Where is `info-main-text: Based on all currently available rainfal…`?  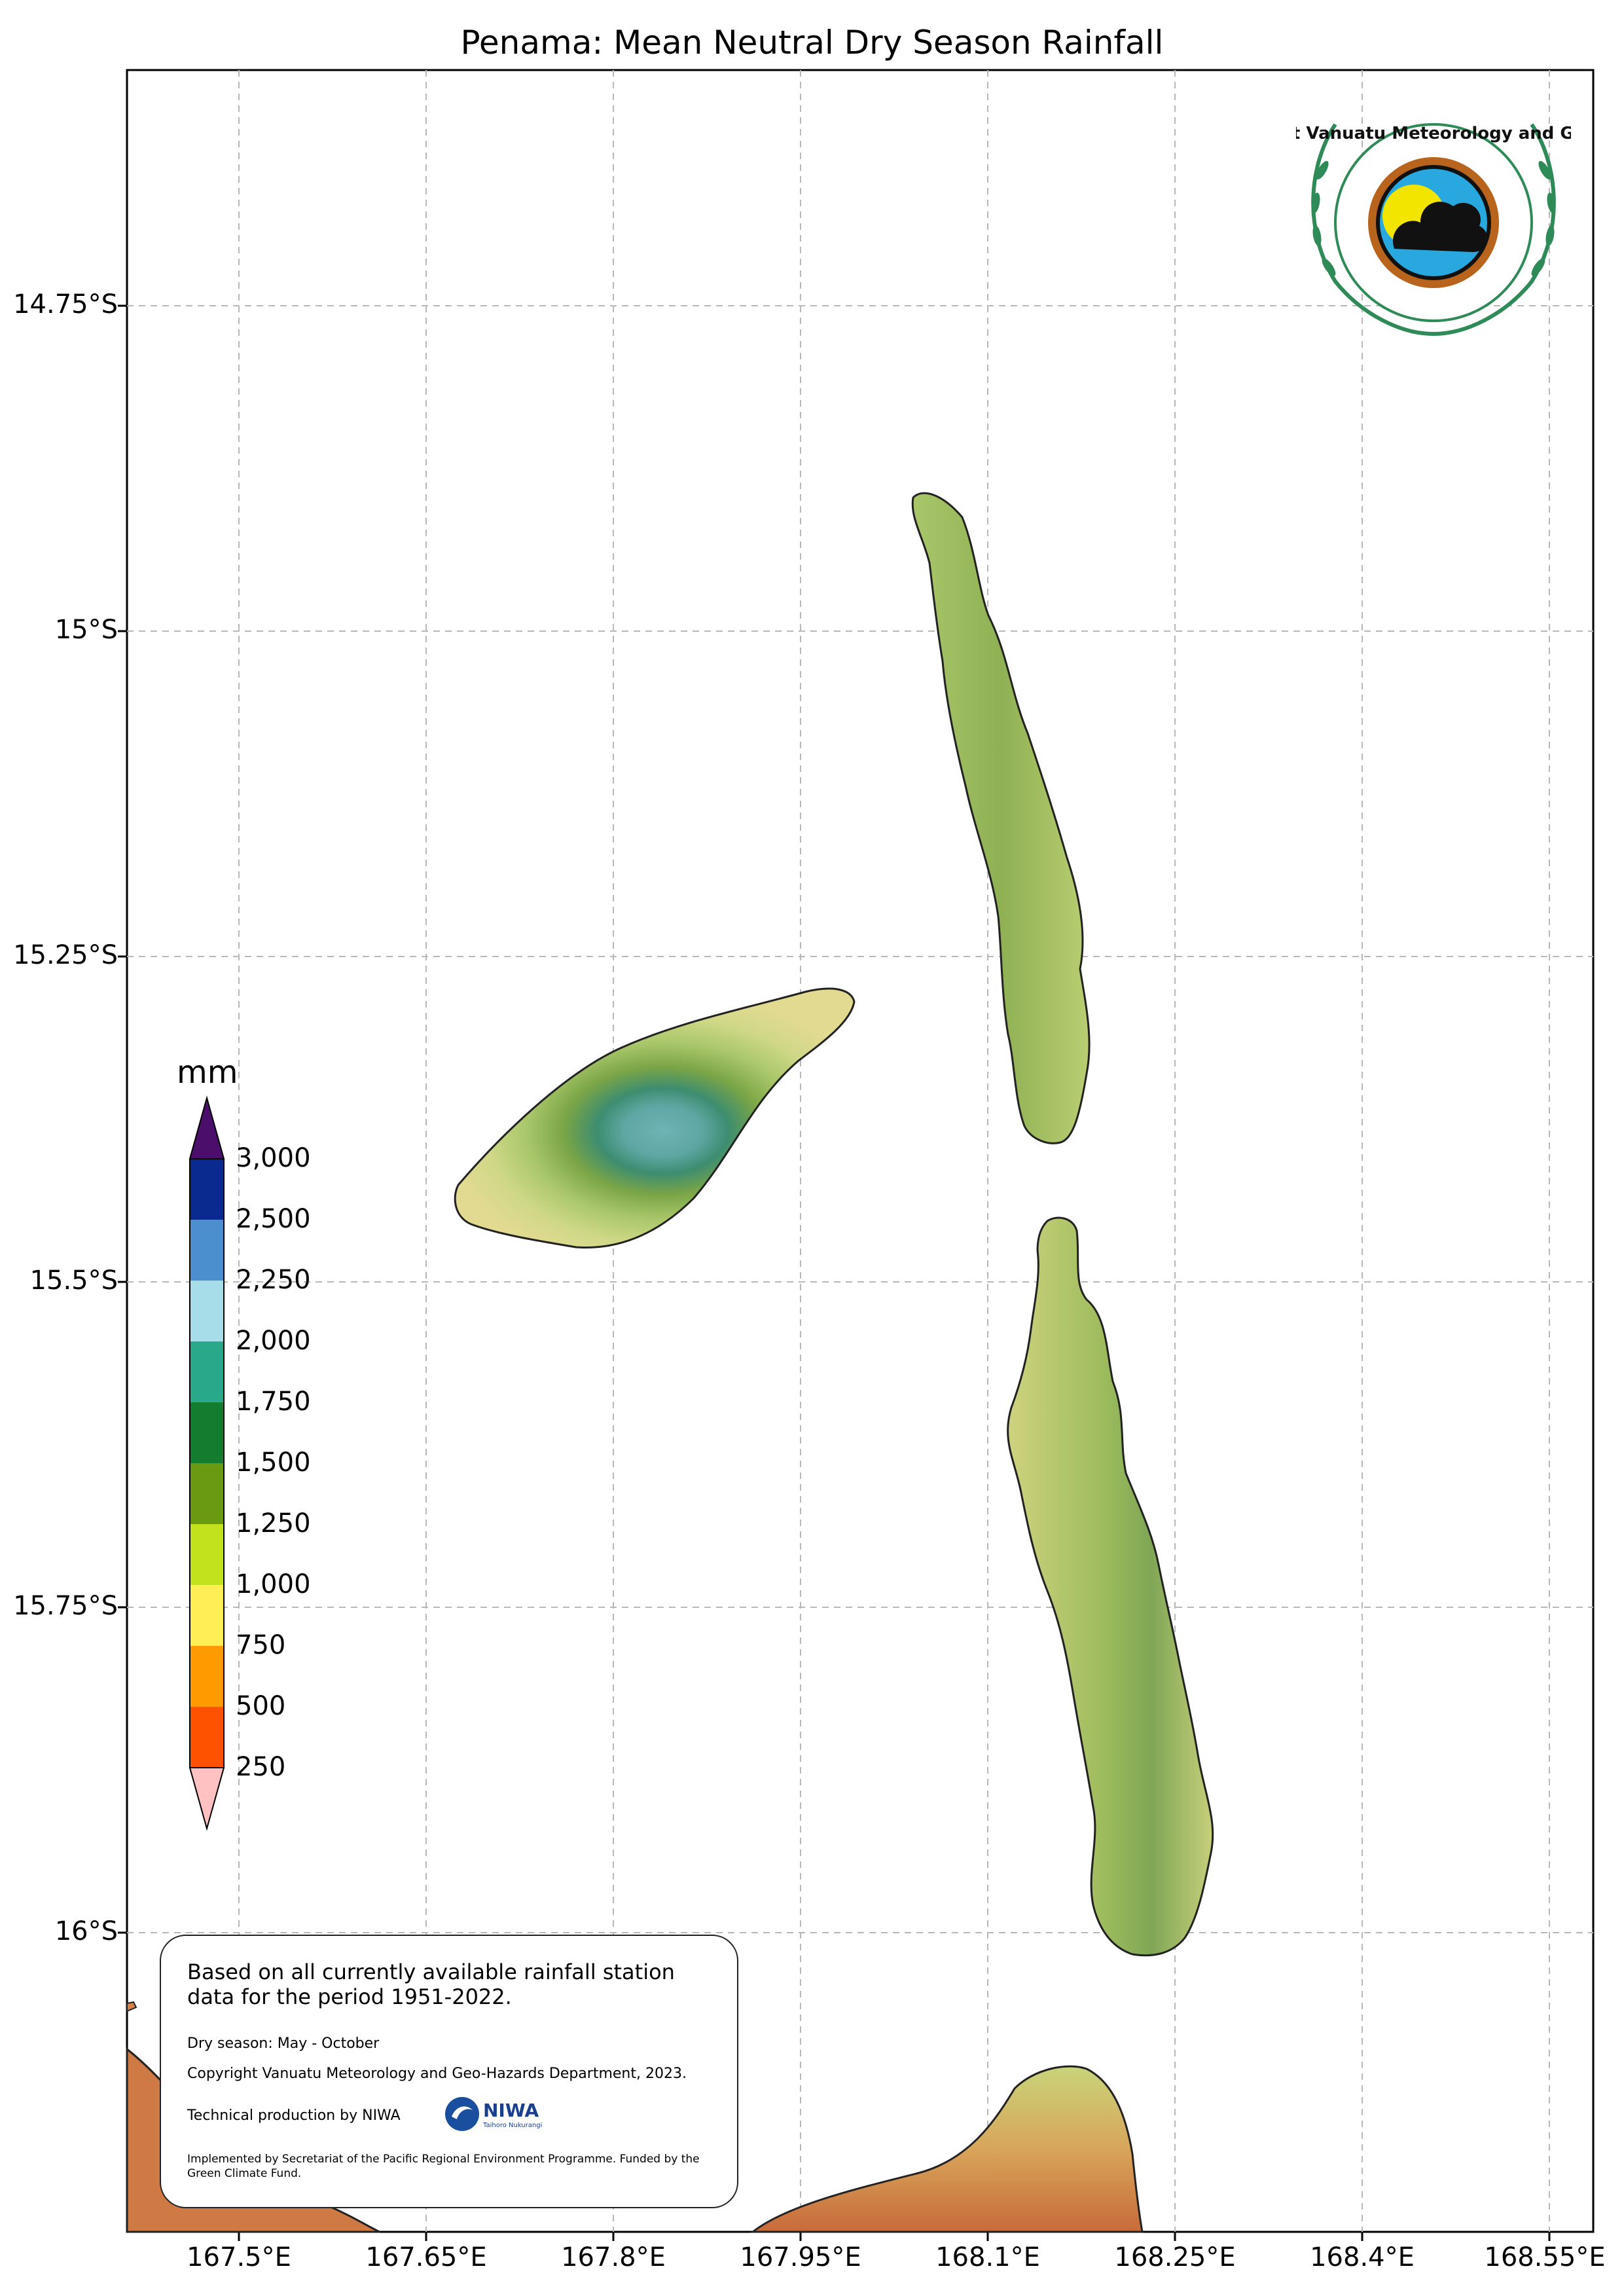
info-main-text: Based on all currently available rainfal… is located at coordinates (431, 1984).